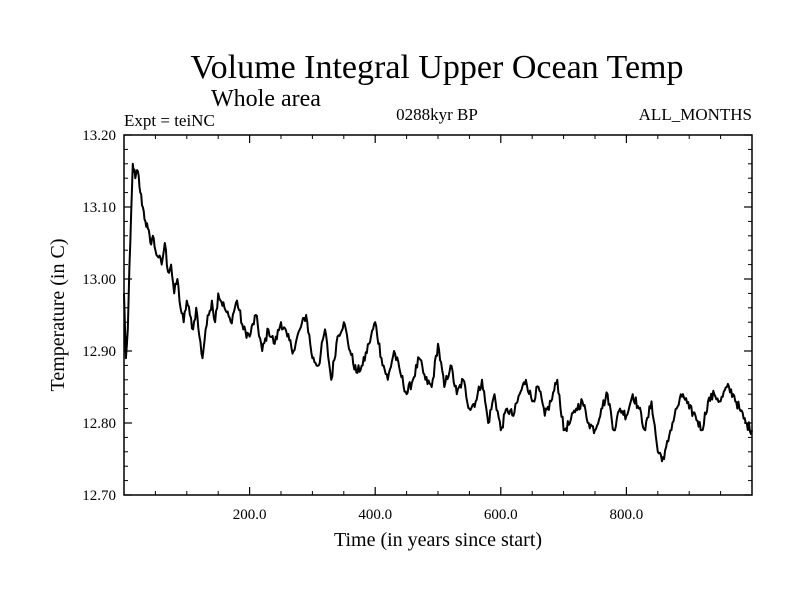  Describe the element at coordinates (58, 315) in the screenshot. I see `y-axis-label: Temperature (in C)` at that location.